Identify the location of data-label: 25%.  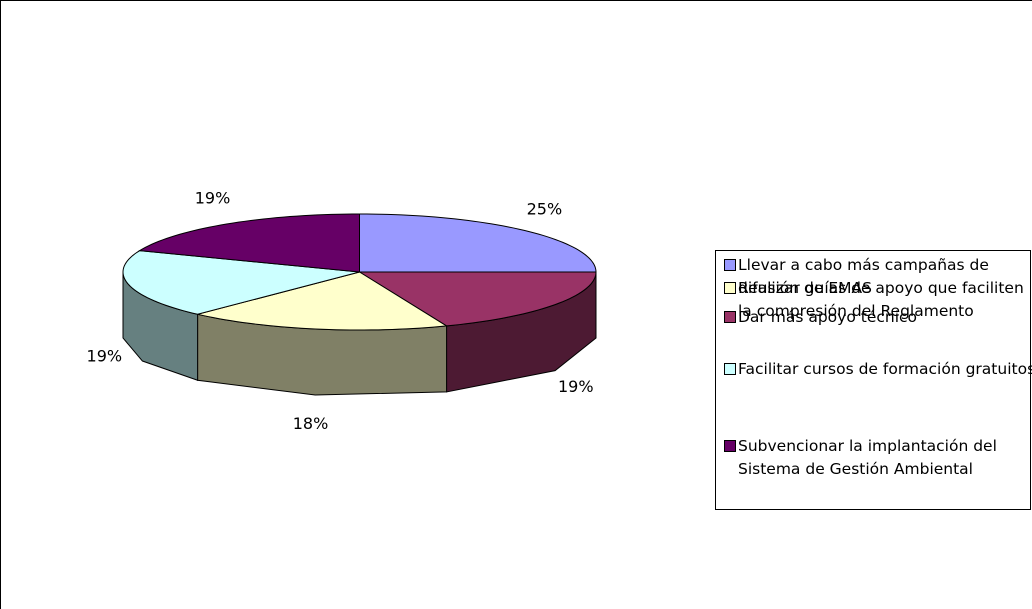
(545, 208).